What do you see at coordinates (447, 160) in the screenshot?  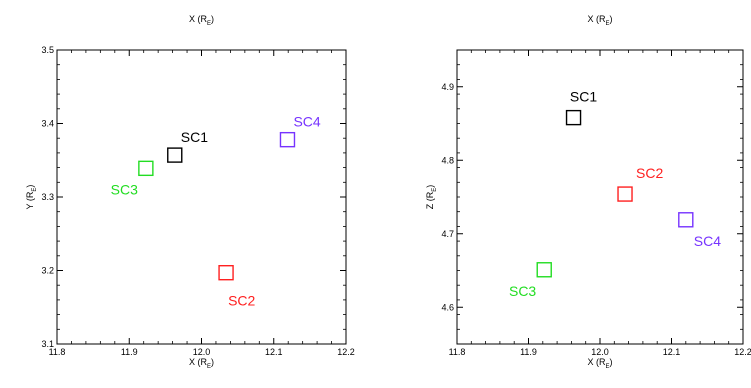 I see `y-tick-label: 4.8` at bounding box center [447, 160].